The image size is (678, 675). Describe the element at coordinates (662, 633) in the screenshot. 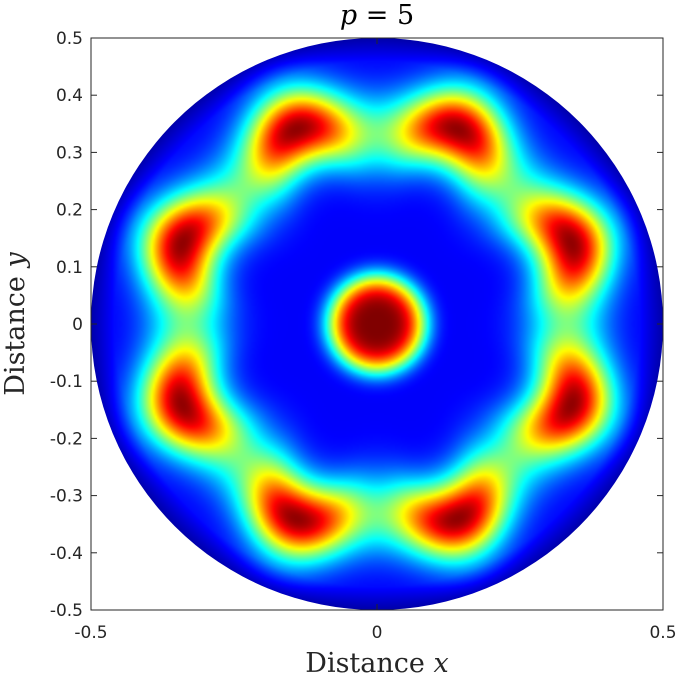

I see `x-tick-label: 0.5` at that location.